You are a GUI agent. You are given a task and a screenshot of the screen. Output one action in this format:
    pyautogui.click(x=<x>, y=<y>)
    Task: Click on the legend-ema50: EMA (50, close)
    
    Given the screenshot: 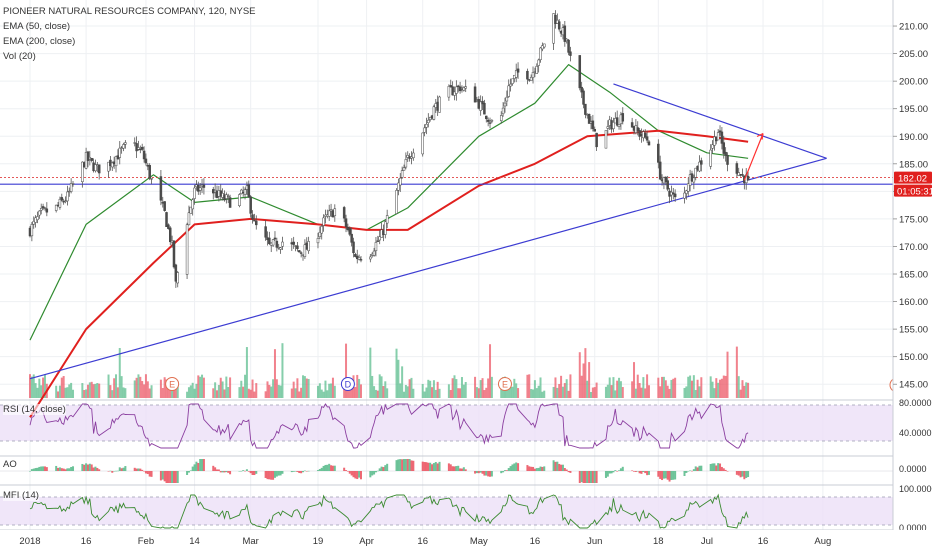 What is the action you would take?
    pyautogui.click(x=37, y=26)
    